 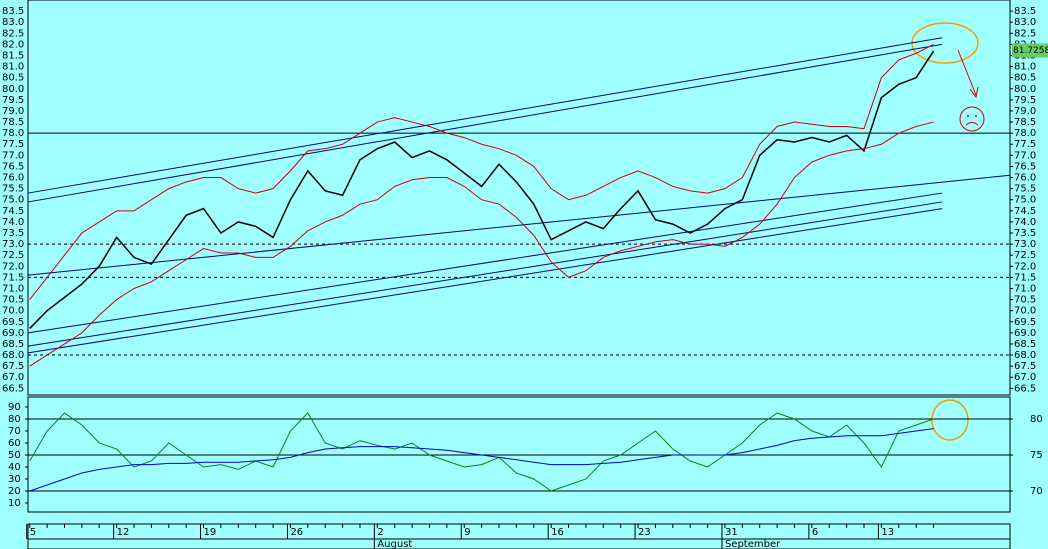 I want to click on face-mouth, so click(x=972, y=124).